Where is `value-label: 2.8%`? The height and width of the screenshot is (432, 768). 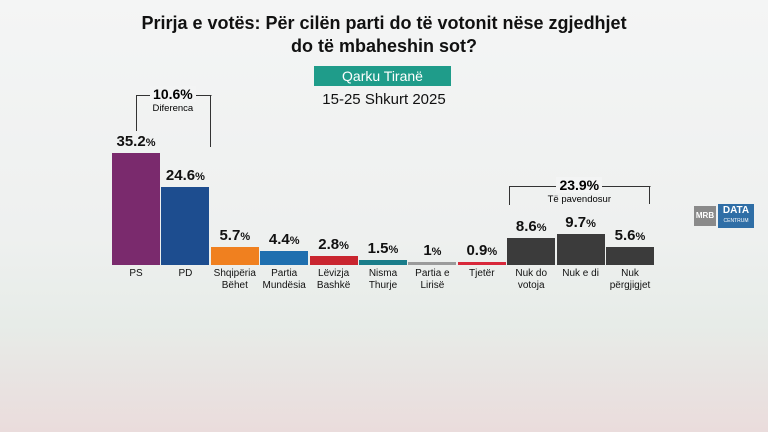
value-label: 2.8% is located at coordinates (333, 245).